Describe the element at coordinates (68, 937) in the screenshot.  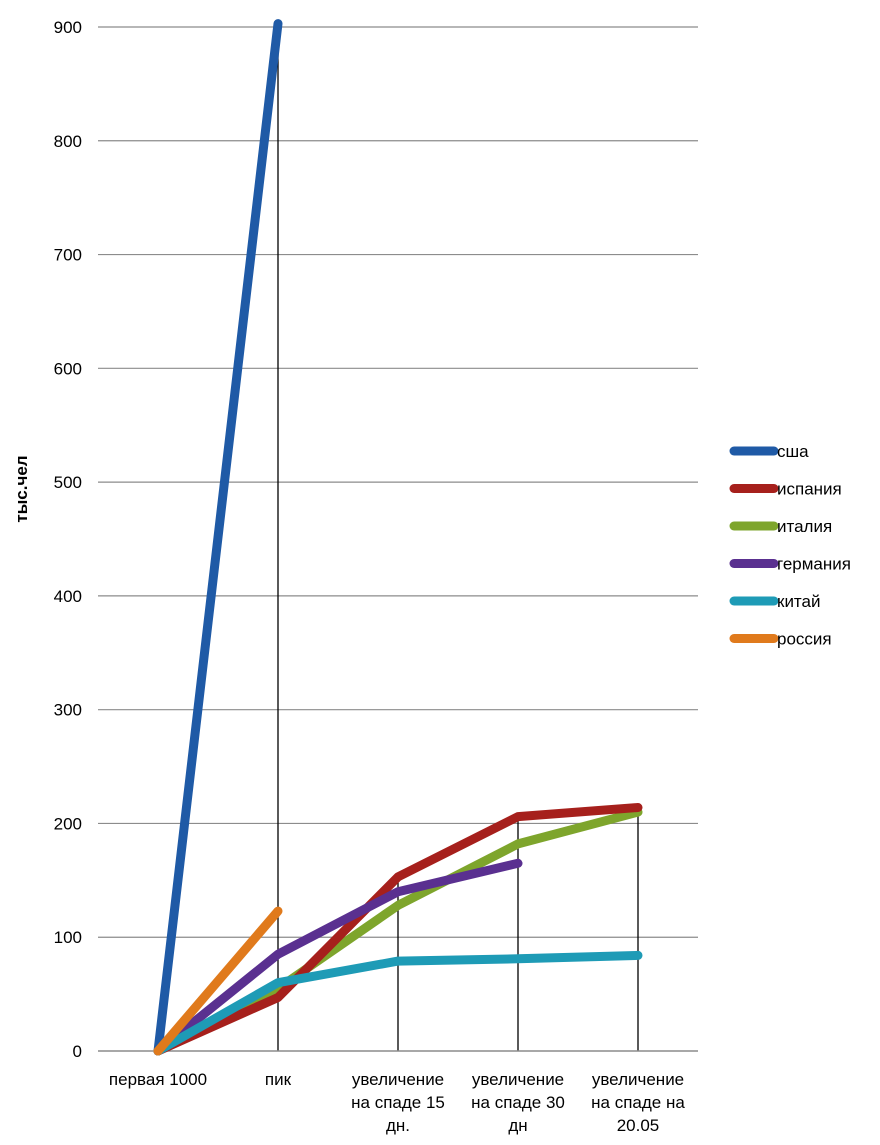
I see `y-tick-label: 100` at that location.